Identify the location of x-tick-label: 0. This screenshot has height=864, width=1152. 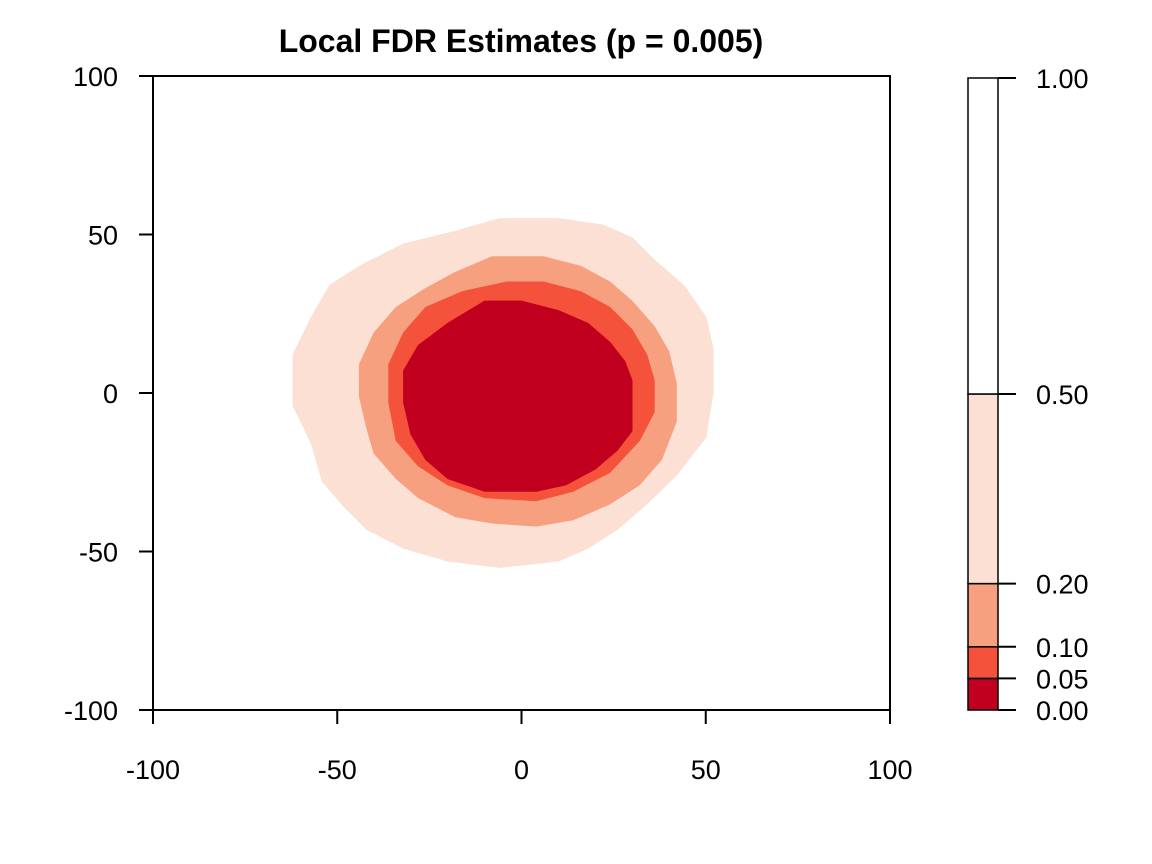
(521, 770).